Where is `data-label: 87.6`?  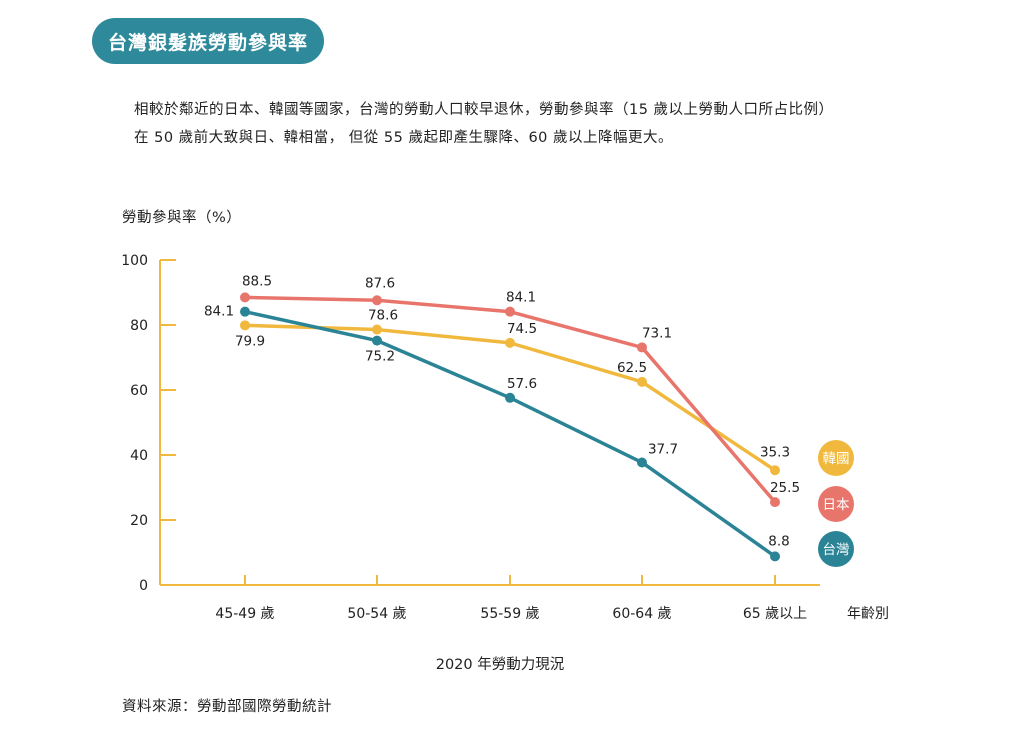
data-label: 87.6 is located at coordinates (380, 283).